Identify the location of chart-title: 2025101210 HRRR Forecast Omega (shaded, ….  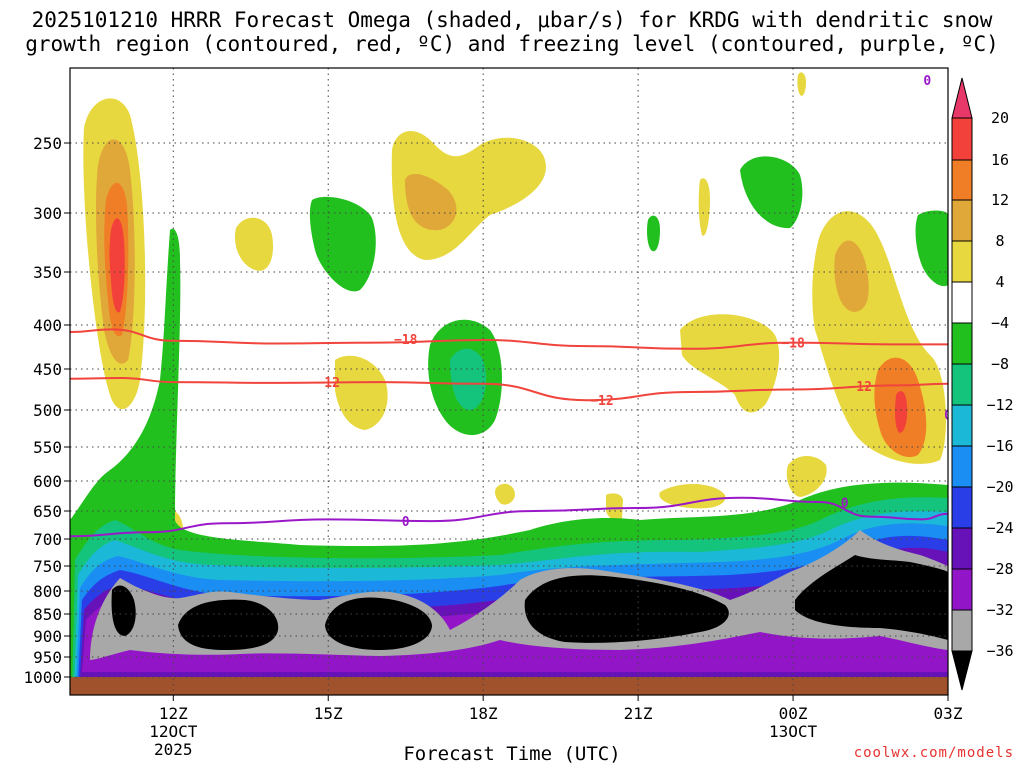
(512, 20).